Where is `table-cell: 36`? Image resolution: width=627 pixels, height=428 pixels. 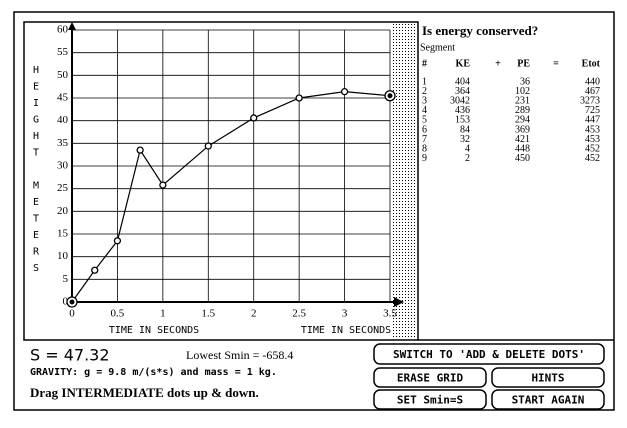
table-cell: 36 is located at coordinates (525, 81).